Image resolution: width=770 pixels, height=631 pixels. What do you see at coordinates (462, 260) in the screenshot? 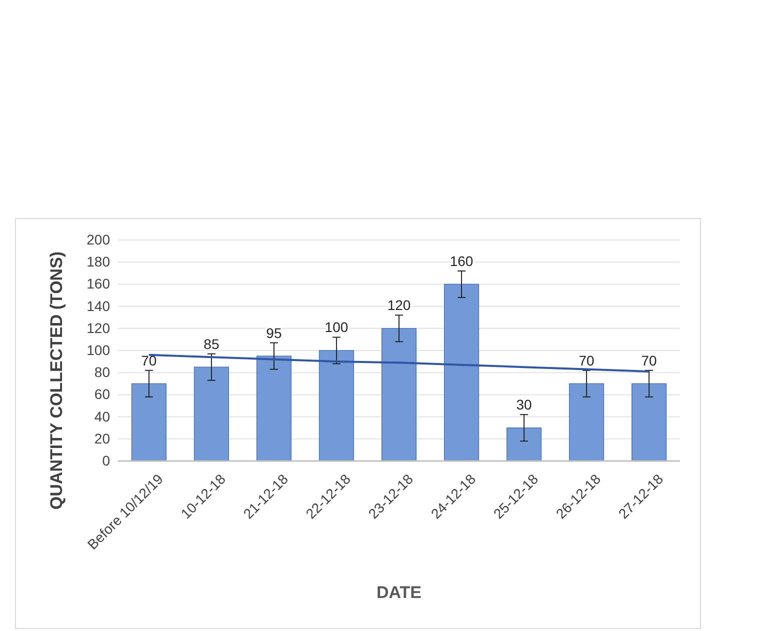
I see `data-label: 160` at bounding box center [462, 260].